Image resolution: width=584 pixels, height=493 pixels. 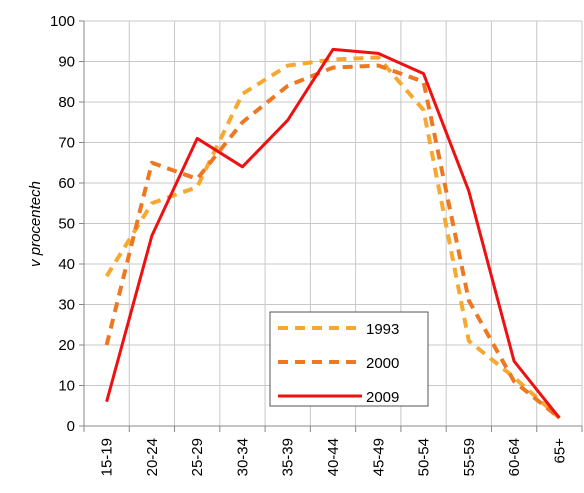 I want to click on y-tick-label: 80, so click(x=66, y=102).